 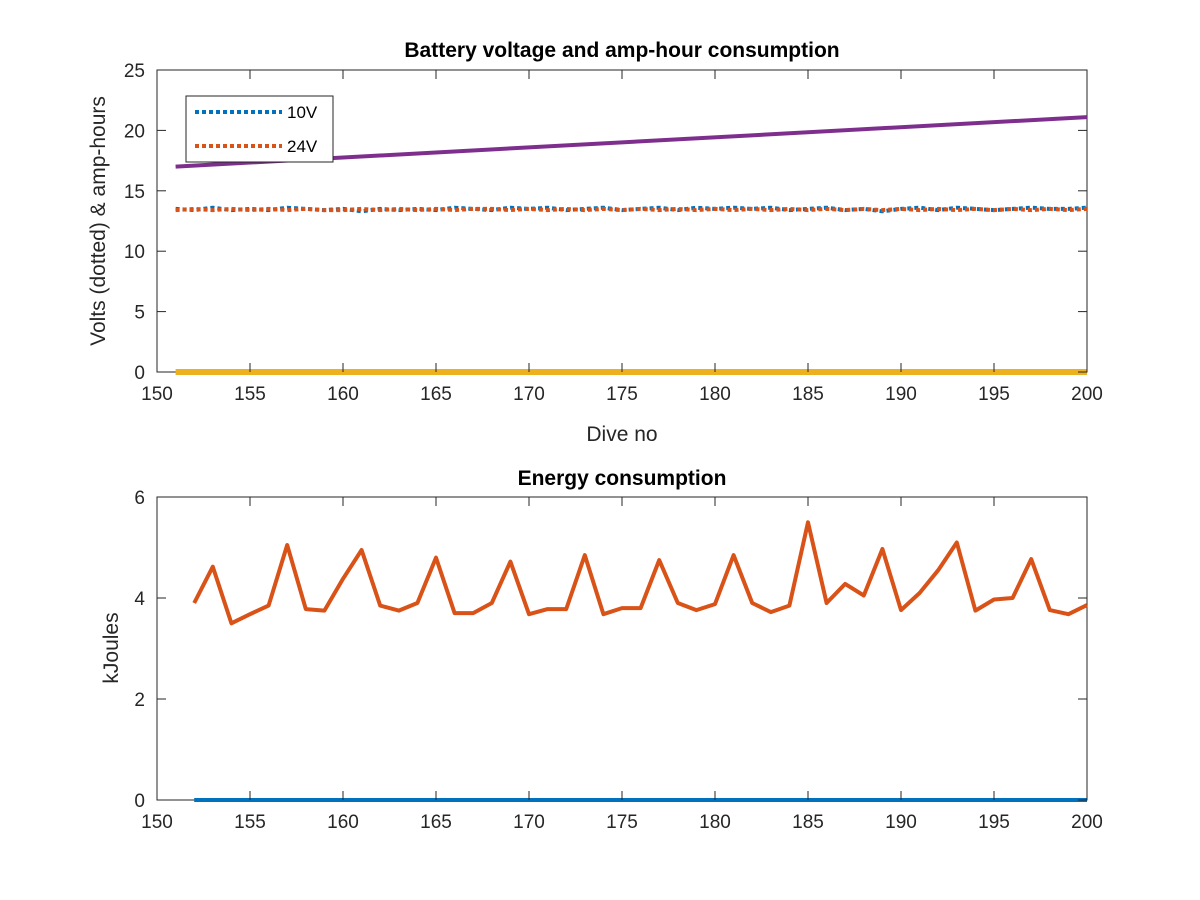 I want to click on energy-plot-x-tick-label: 185, so click(x=808, y=822).